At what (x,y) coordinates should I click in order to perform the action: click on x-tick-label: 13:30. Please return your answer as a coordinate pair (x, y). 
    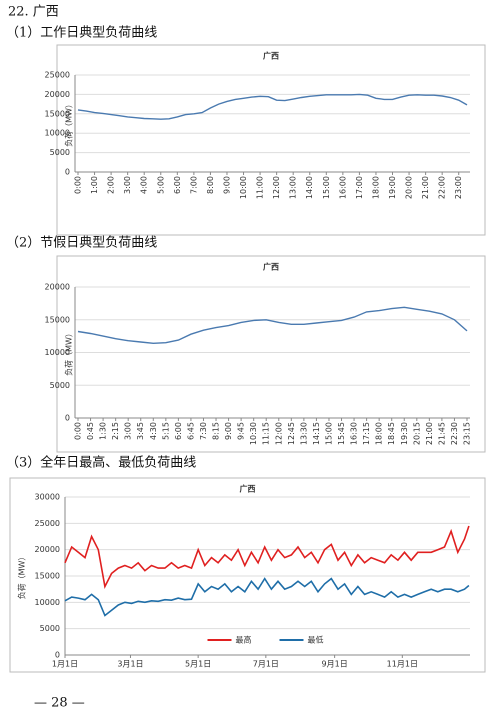
    Looking at the image, I should click on (303, 433).